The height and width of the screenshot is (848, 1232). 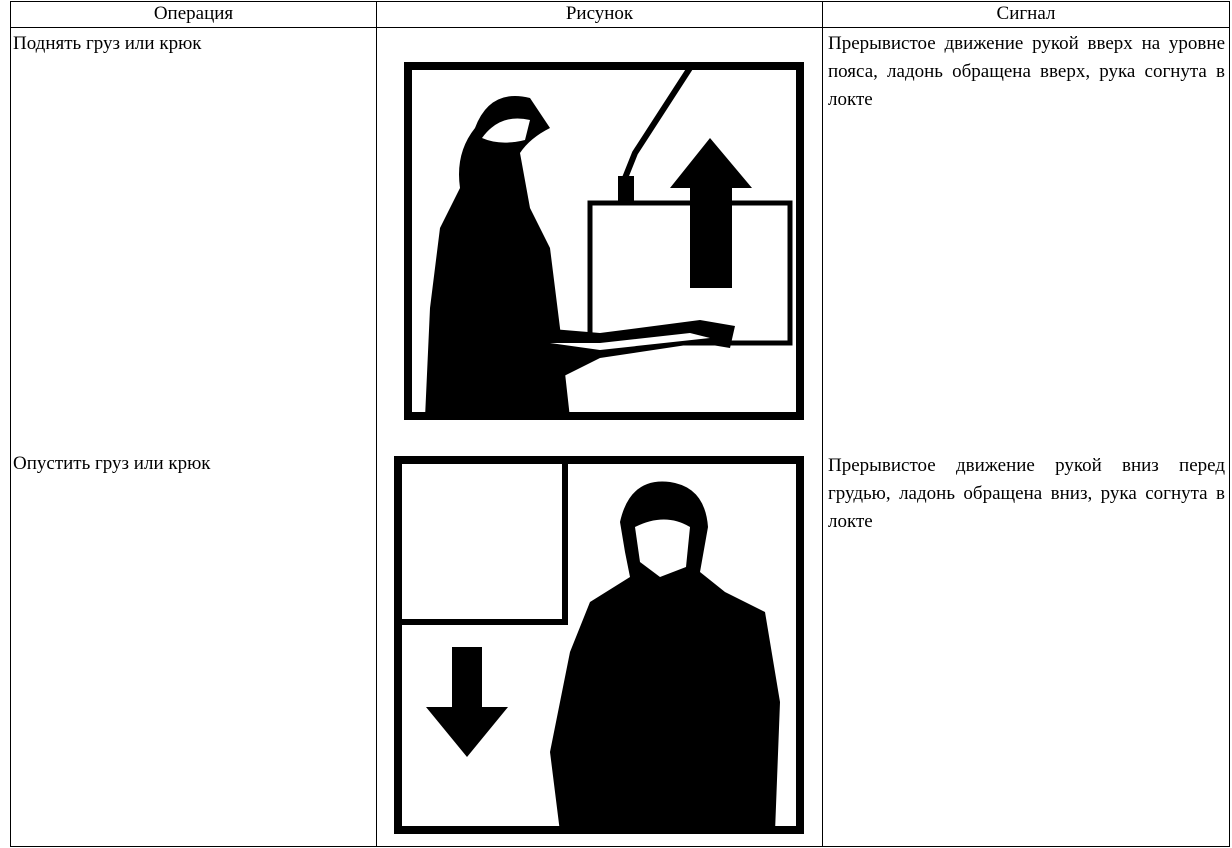 What do you see at coordinates (604, 241) in the screenshot?
I see `pictogram-raise` at bounding box center [604, 241].